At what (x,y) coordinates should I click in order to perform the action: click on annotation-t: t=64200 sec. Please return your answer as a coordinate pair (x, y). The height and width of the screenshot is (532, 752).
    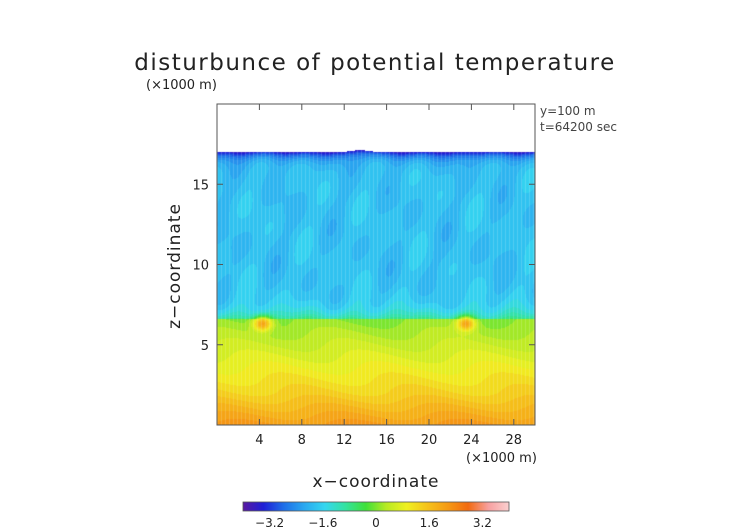
    Looking at the image, I should click on (578, 127).